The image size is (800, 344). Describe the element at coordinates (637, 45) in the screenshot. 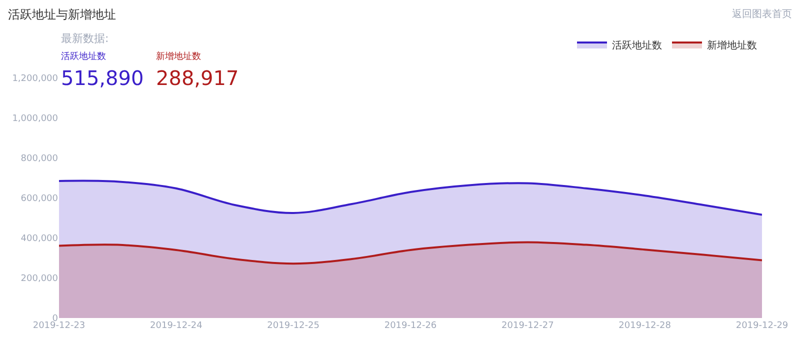

I see `legend-label: 活跃地址数` at that location.